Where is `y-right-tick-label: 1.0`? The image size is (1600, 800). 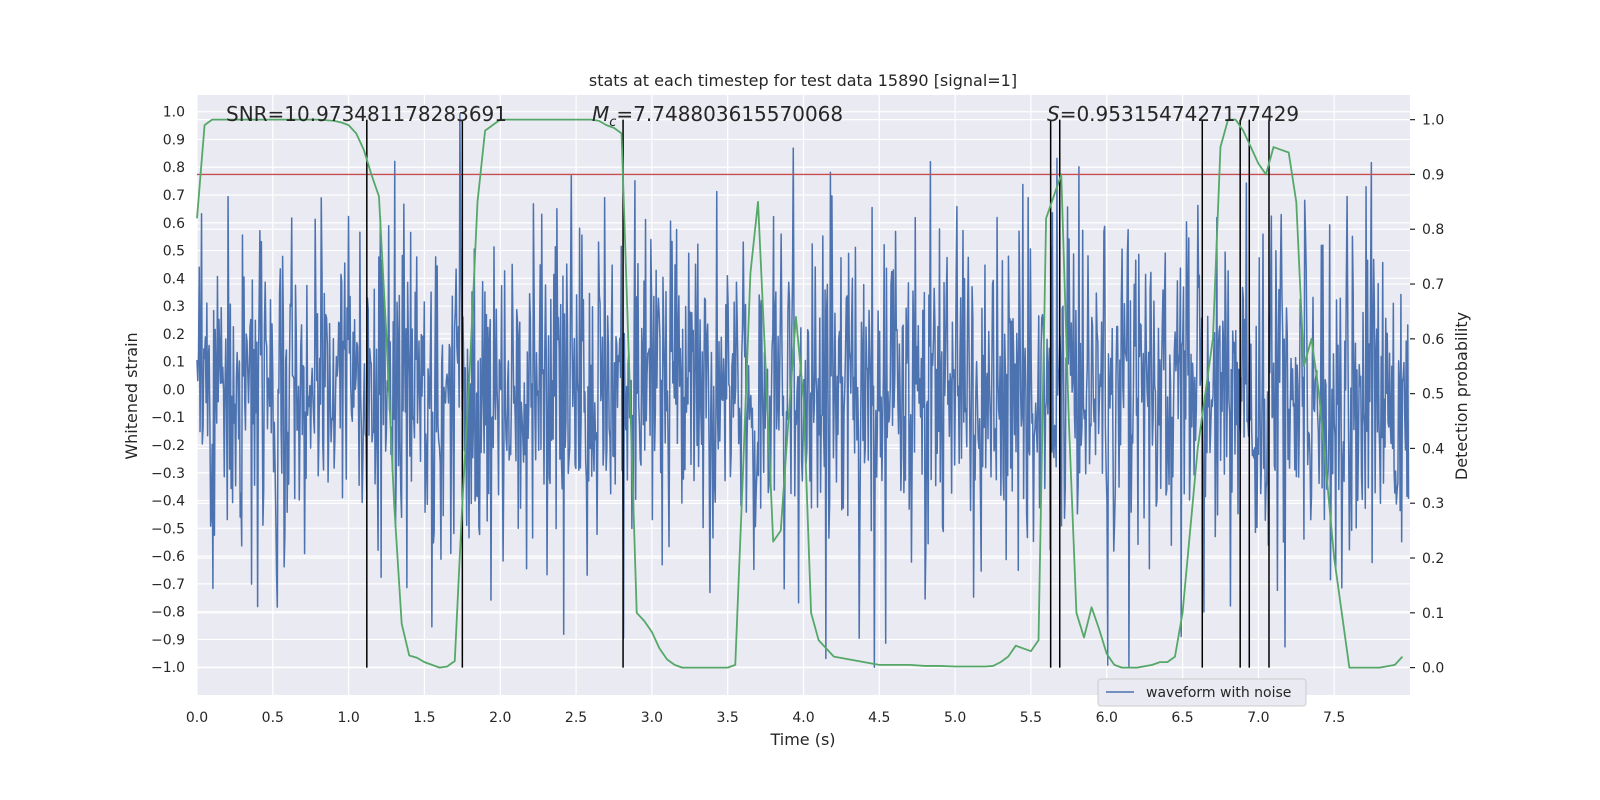
y-right-tick-label: 1.0 is located at coordinates (1433, 121).